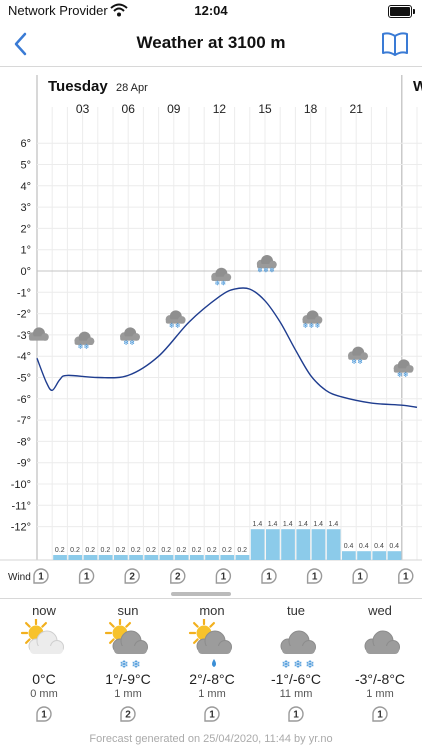 The image size is (422, 750). What do you see at coordinates (212, 610) in the screenshot?
I see `forecast-day-name: mon` at bounding box center [212, 610].